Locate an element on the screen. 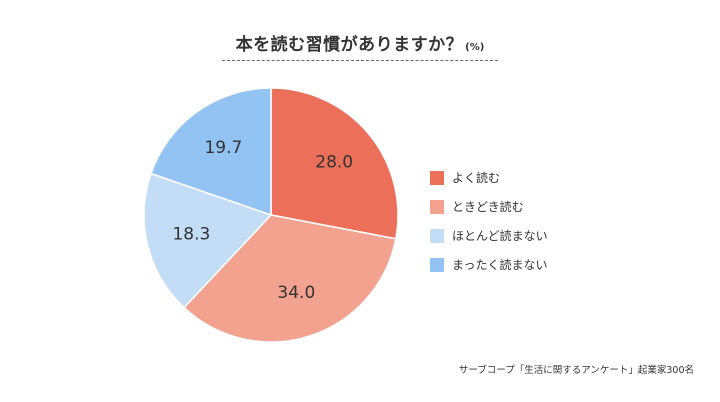 This screenshot has height=402, width=720. chart-unit: (%) is located at coordinates (475, 47).